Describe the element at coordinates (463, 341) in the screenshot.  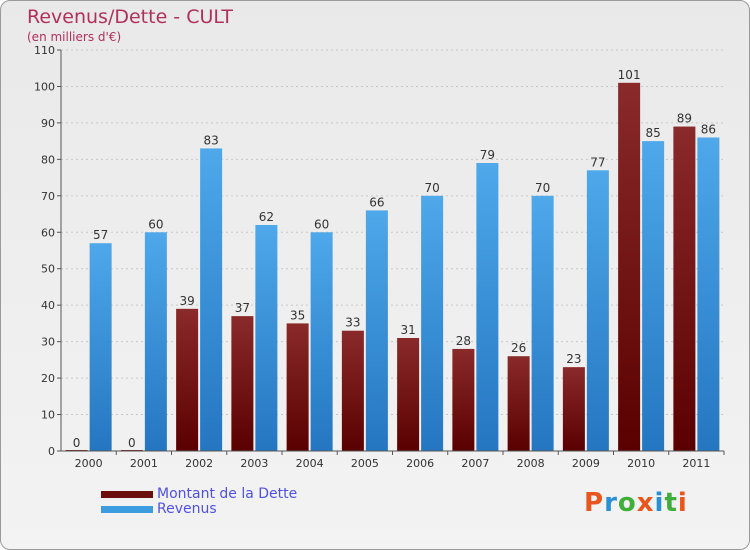
I see `data-label-dette: 28` at that location.